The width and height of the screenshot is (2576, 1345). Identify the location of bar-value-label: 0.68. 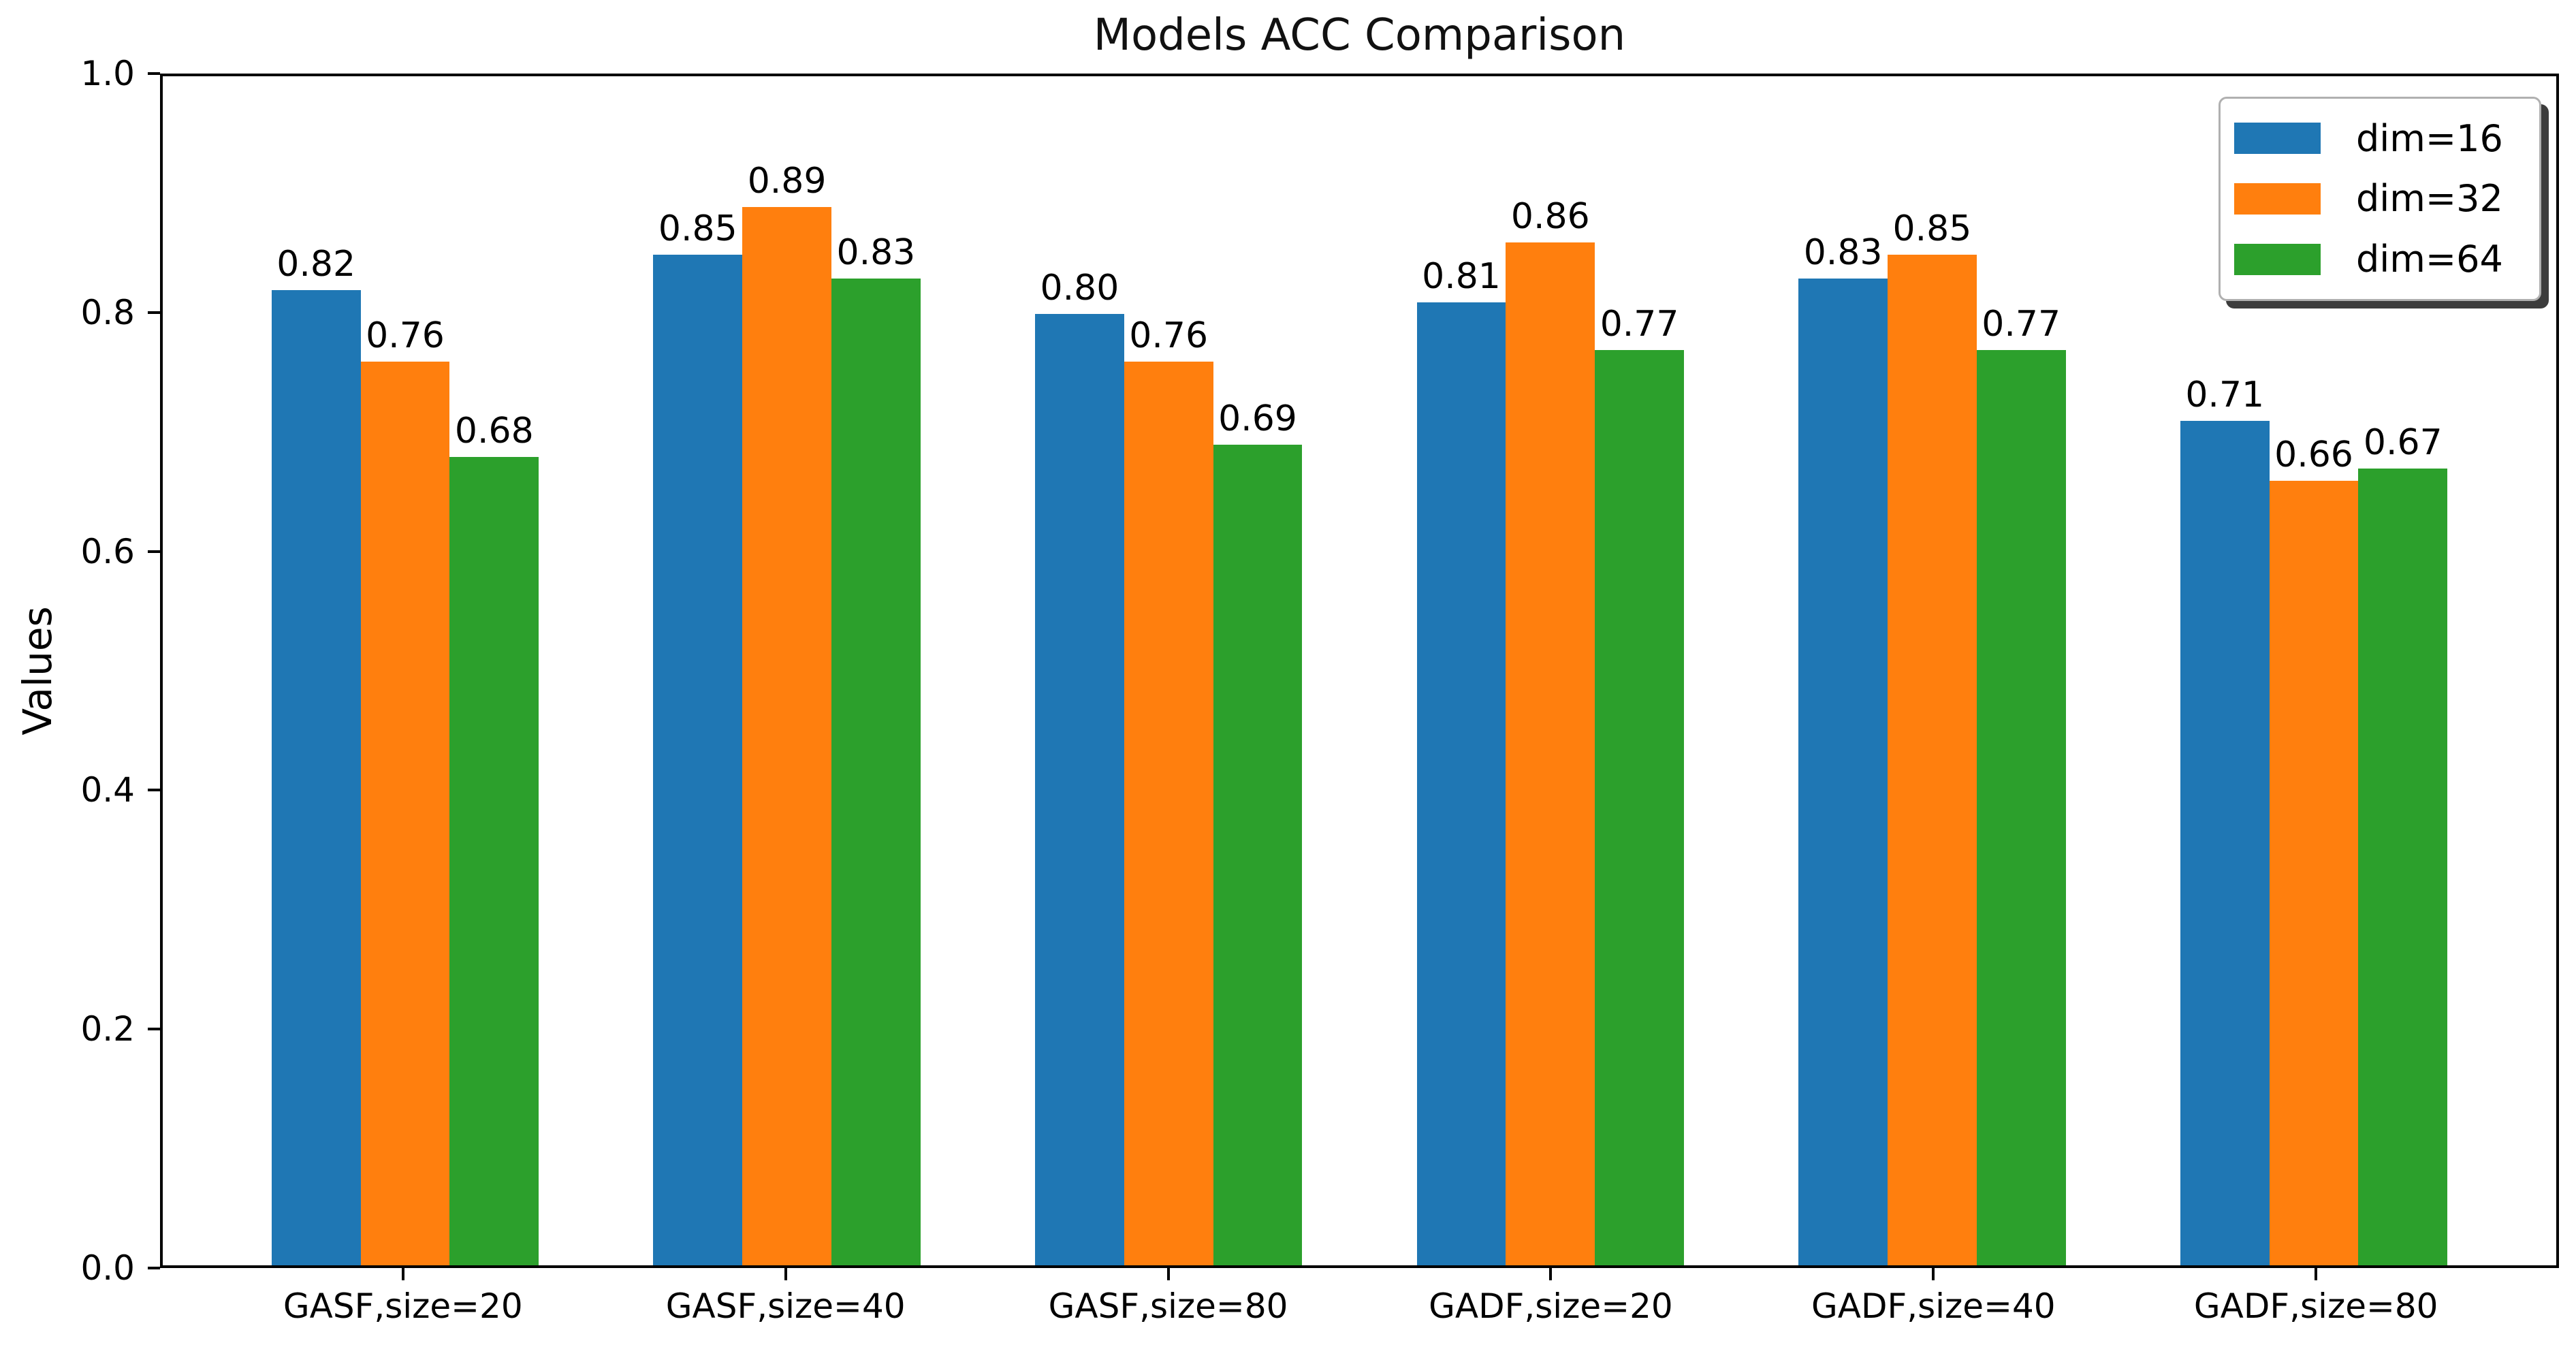
(494, 431).